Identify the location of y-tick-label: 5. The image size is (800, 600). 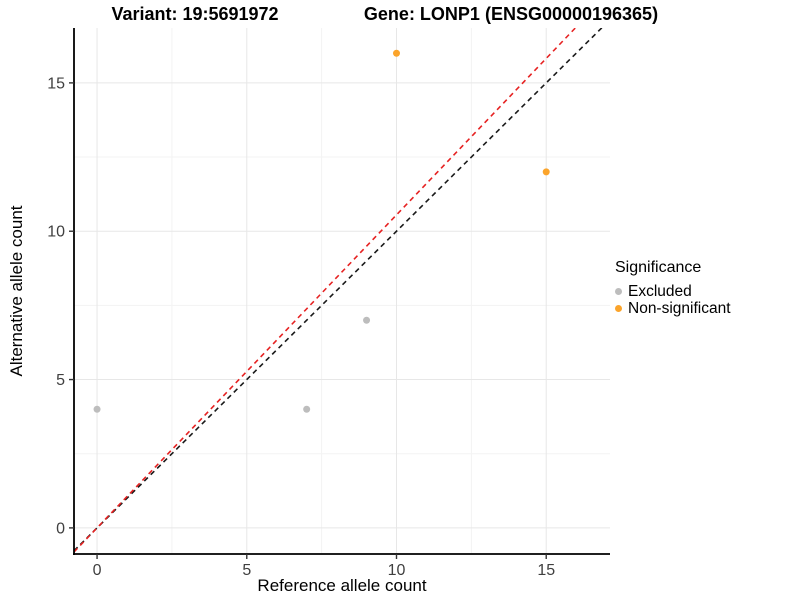
(60, 380).